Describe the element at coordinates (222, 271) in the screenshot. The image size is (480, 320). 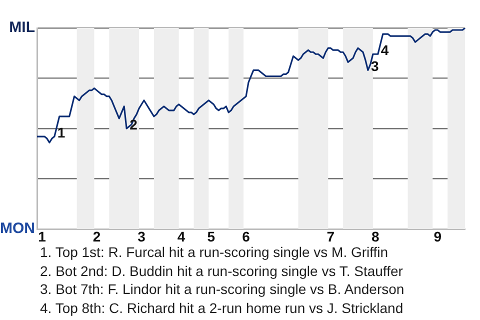
I see `text: 2. Bot 2nd: D. Buddin hit a run-scoring single vs T. Stauffer` at that location.